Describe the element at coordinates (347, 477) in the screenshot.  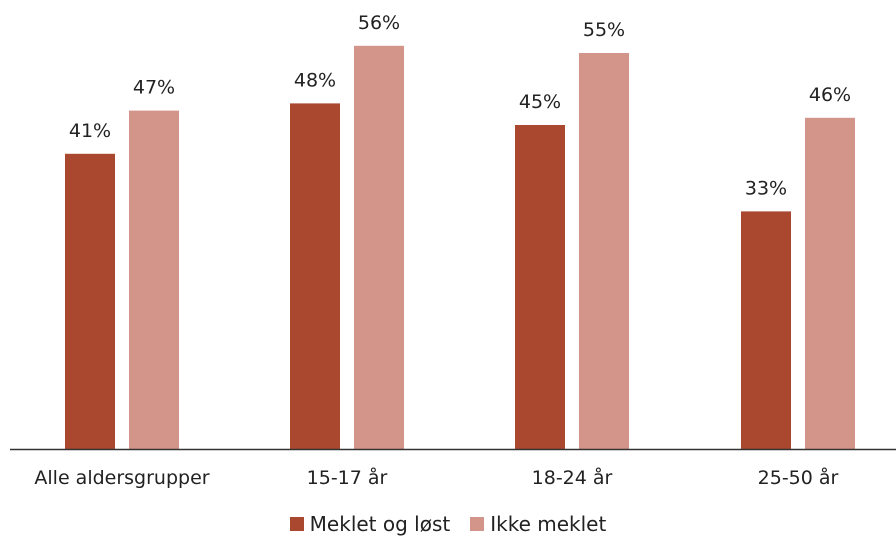
I see `category-label-1: 15-17 år` at that location.